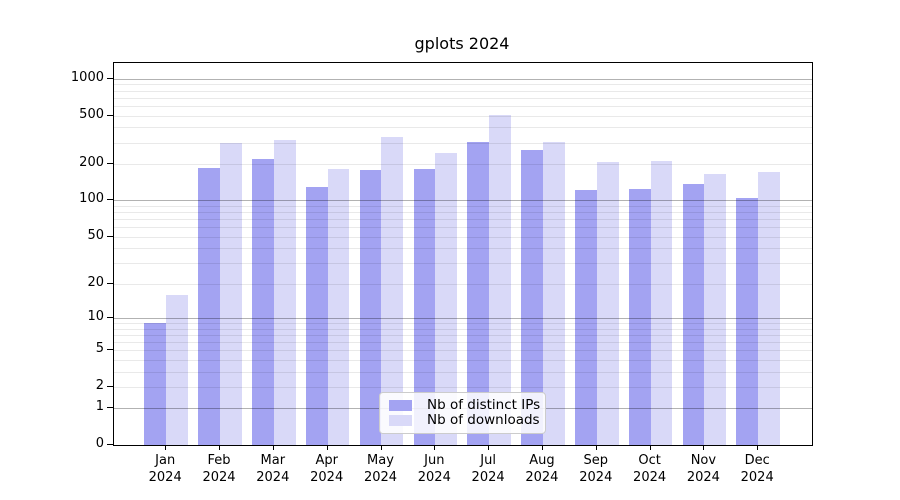 Image resolution: width=900 pixels, height=500 pixels. I want to click on bar-downloads-jul, so click(500, 280).